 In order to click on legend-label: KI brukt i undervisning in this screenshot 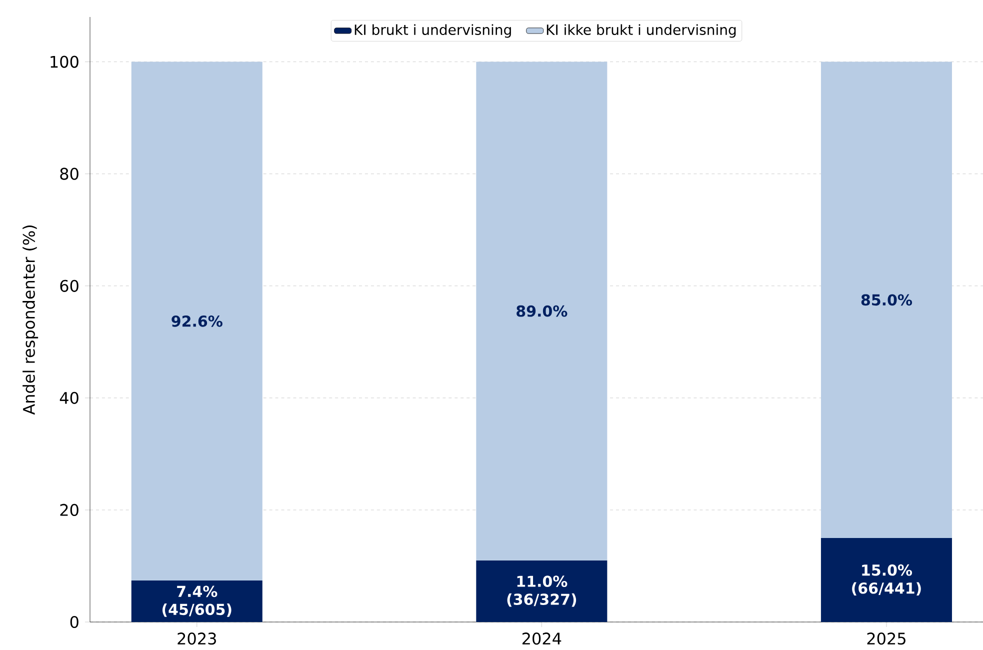, I will do `click(432, 31)`.